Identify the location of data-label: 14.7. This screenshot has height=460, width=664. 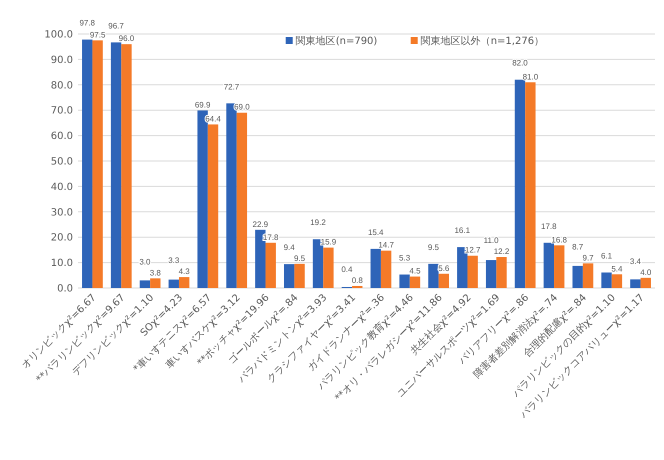
(386, 245).